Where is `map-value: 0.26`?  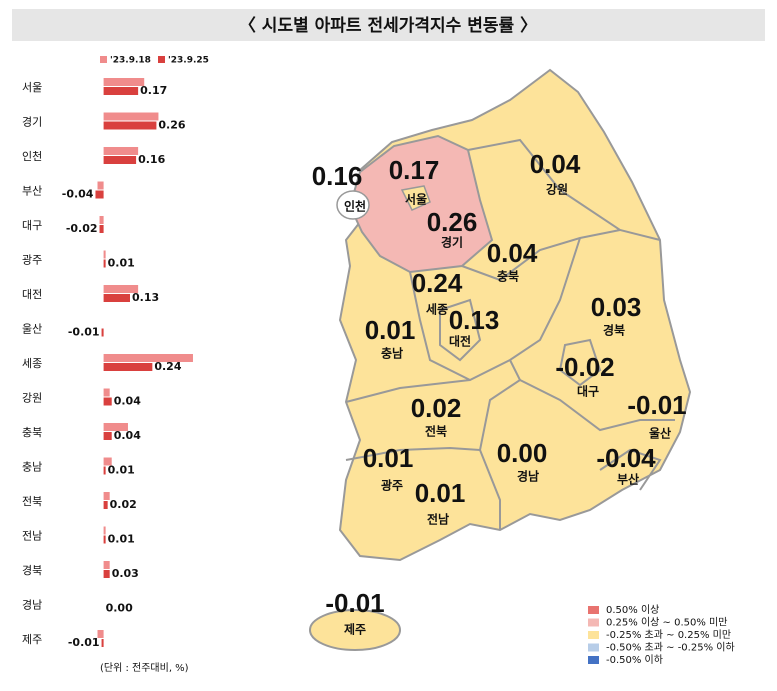
map-value: 0.26 is located at coordinates (452, 222).